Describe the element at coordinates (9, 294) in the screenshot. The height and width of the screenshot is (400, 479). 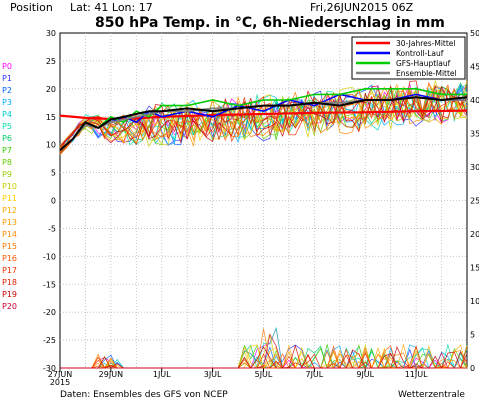
I see `member-label: P19` at that location.